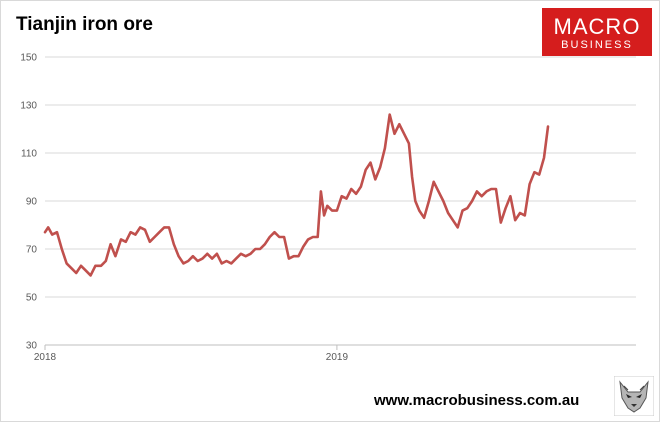 The width and height of the screenshot is (660, 422). Describe the element at coordinates (84, 24) in the screenshot. I see `chart-title: Tianjin iron ore` at that location.